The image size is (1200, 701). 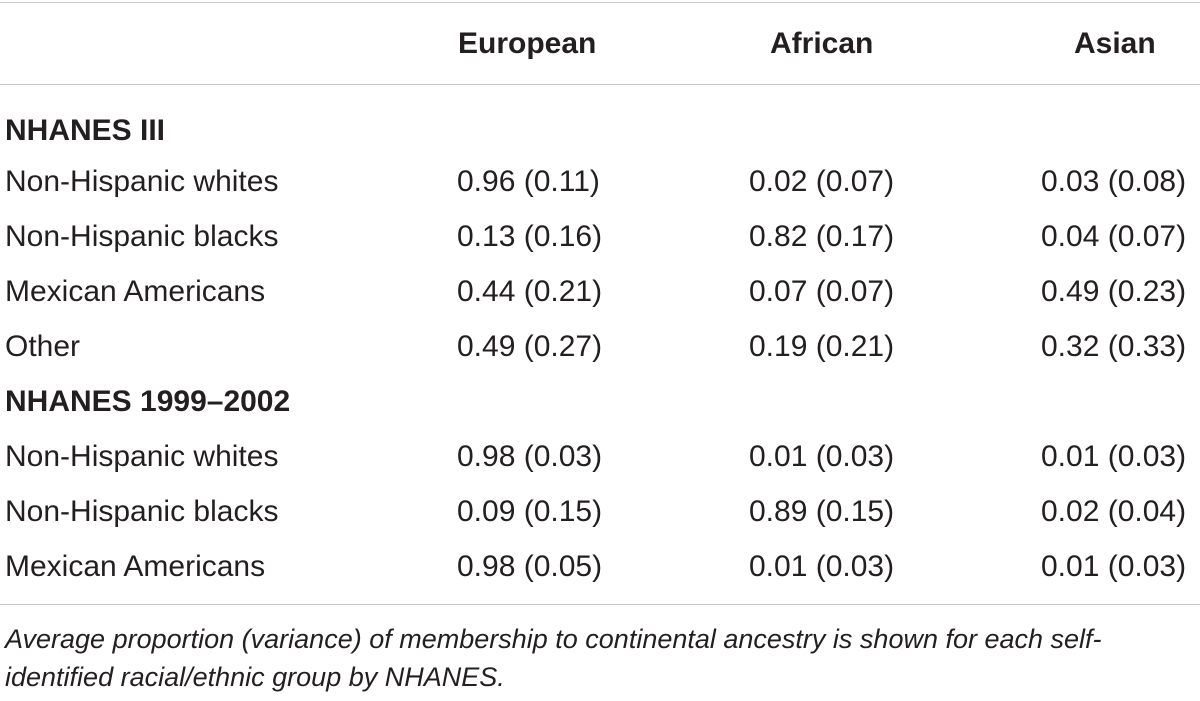 What do you see at coordinates (1115, 43) in the screenshot?
I see `column-header-asian: Asian` at bounding box center [1115, 43].